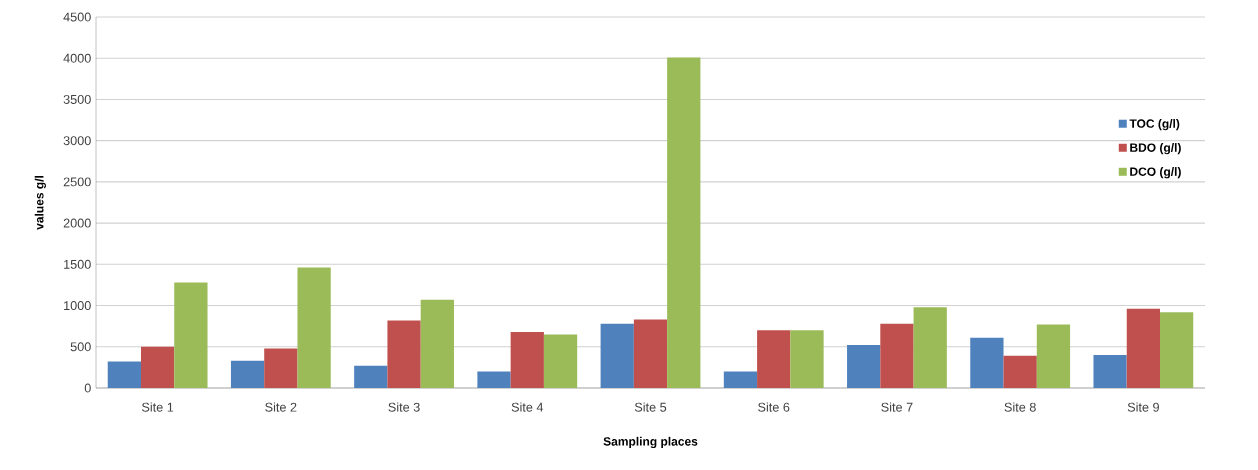  What do you see at coordinates (77, 17) in the screenshot?
I see `y-tick-label: 4500` at bounding box center [77, 17].